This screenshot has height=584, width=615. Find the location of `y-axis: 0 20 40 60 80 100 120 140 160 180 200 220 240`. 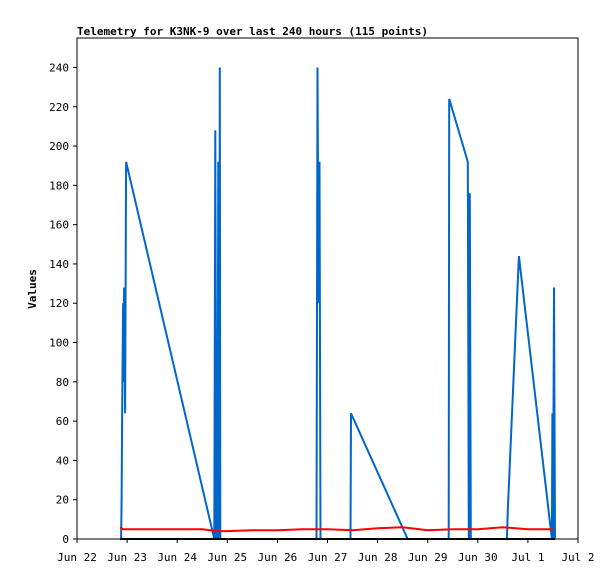

y-axis: 0 20 40 60 80 100 120 140 160 180 200 220 240 is located at coordinates (63, 303).